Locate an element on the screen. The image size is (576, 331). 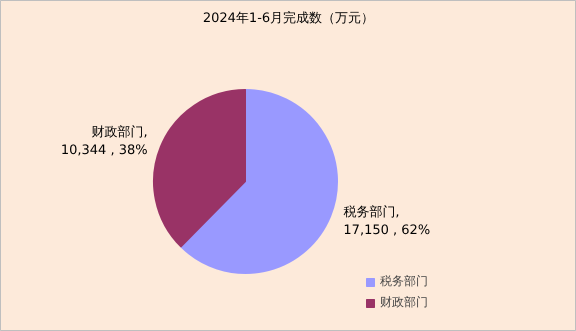
chart-title: 2024年1-6月完成数（万元） is located at coordinates (288, 18).